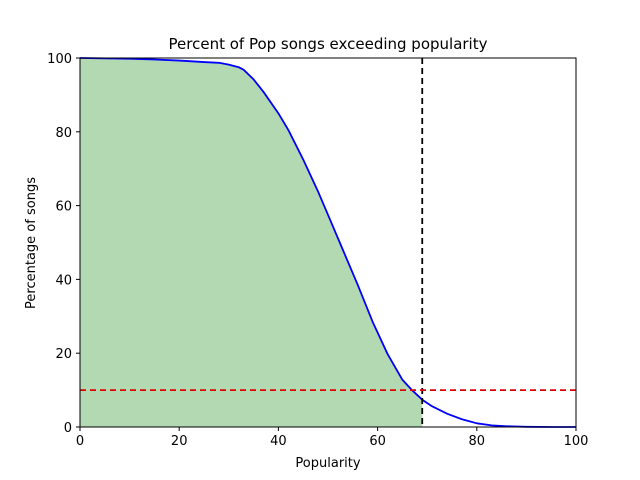 This screenshot has width=640, height=480. What do you see at coordinates (63, 280) in the screenshot?
I see `y-tick-label: 40` at bounding box center [63, 280].